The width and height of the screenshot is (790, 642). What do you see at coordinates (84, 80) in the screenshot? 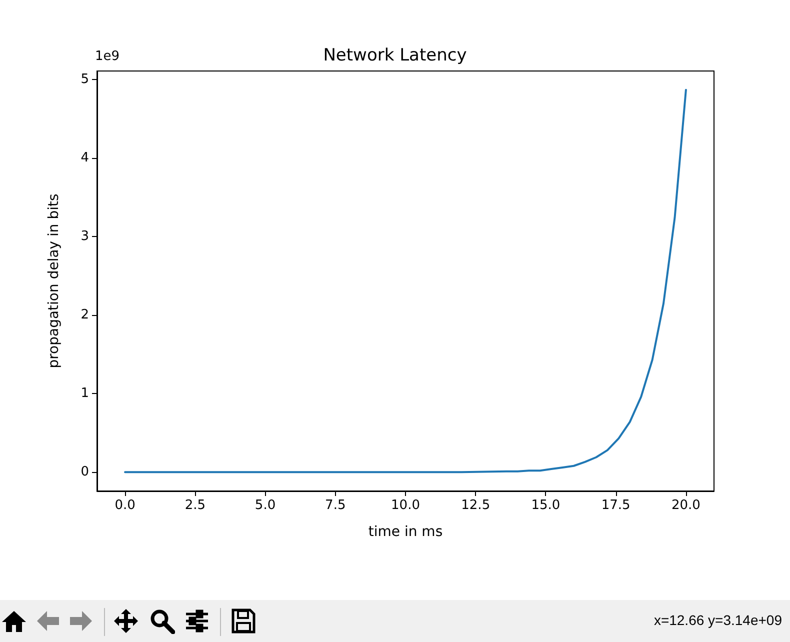
I see `y-tick-label: 5` at bounding box center [84, 80].